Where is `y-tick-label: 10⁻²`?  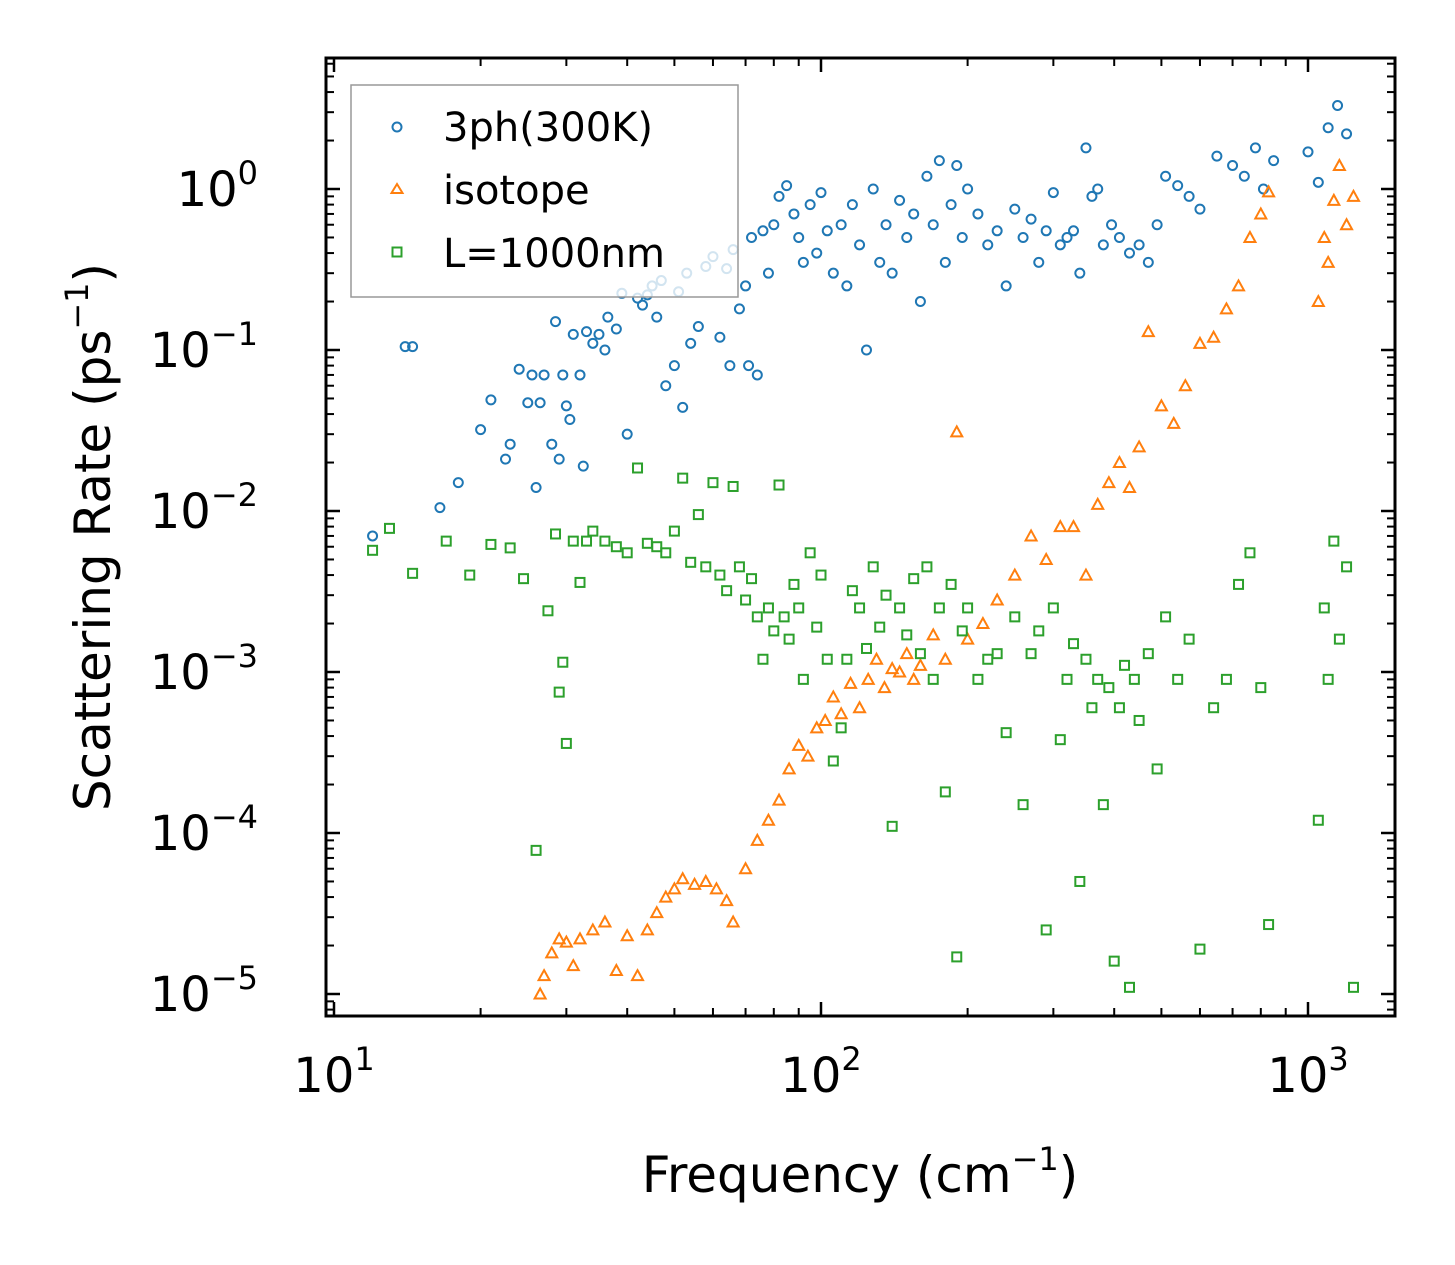
y-tick-label: 10⁻² is located at coordinates (204, 508).